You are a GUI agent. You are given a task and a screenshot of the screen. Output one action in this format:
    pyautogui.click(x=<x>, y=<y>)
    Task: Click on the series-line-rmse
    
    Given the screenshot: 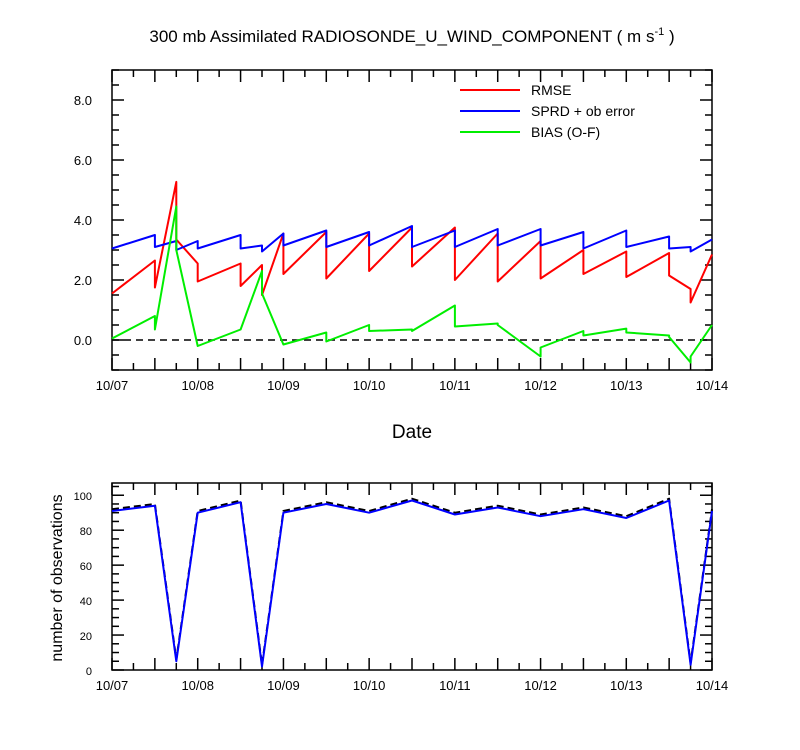 What is the action you would take?
    pyautogui.click(x=412, y=242)
    